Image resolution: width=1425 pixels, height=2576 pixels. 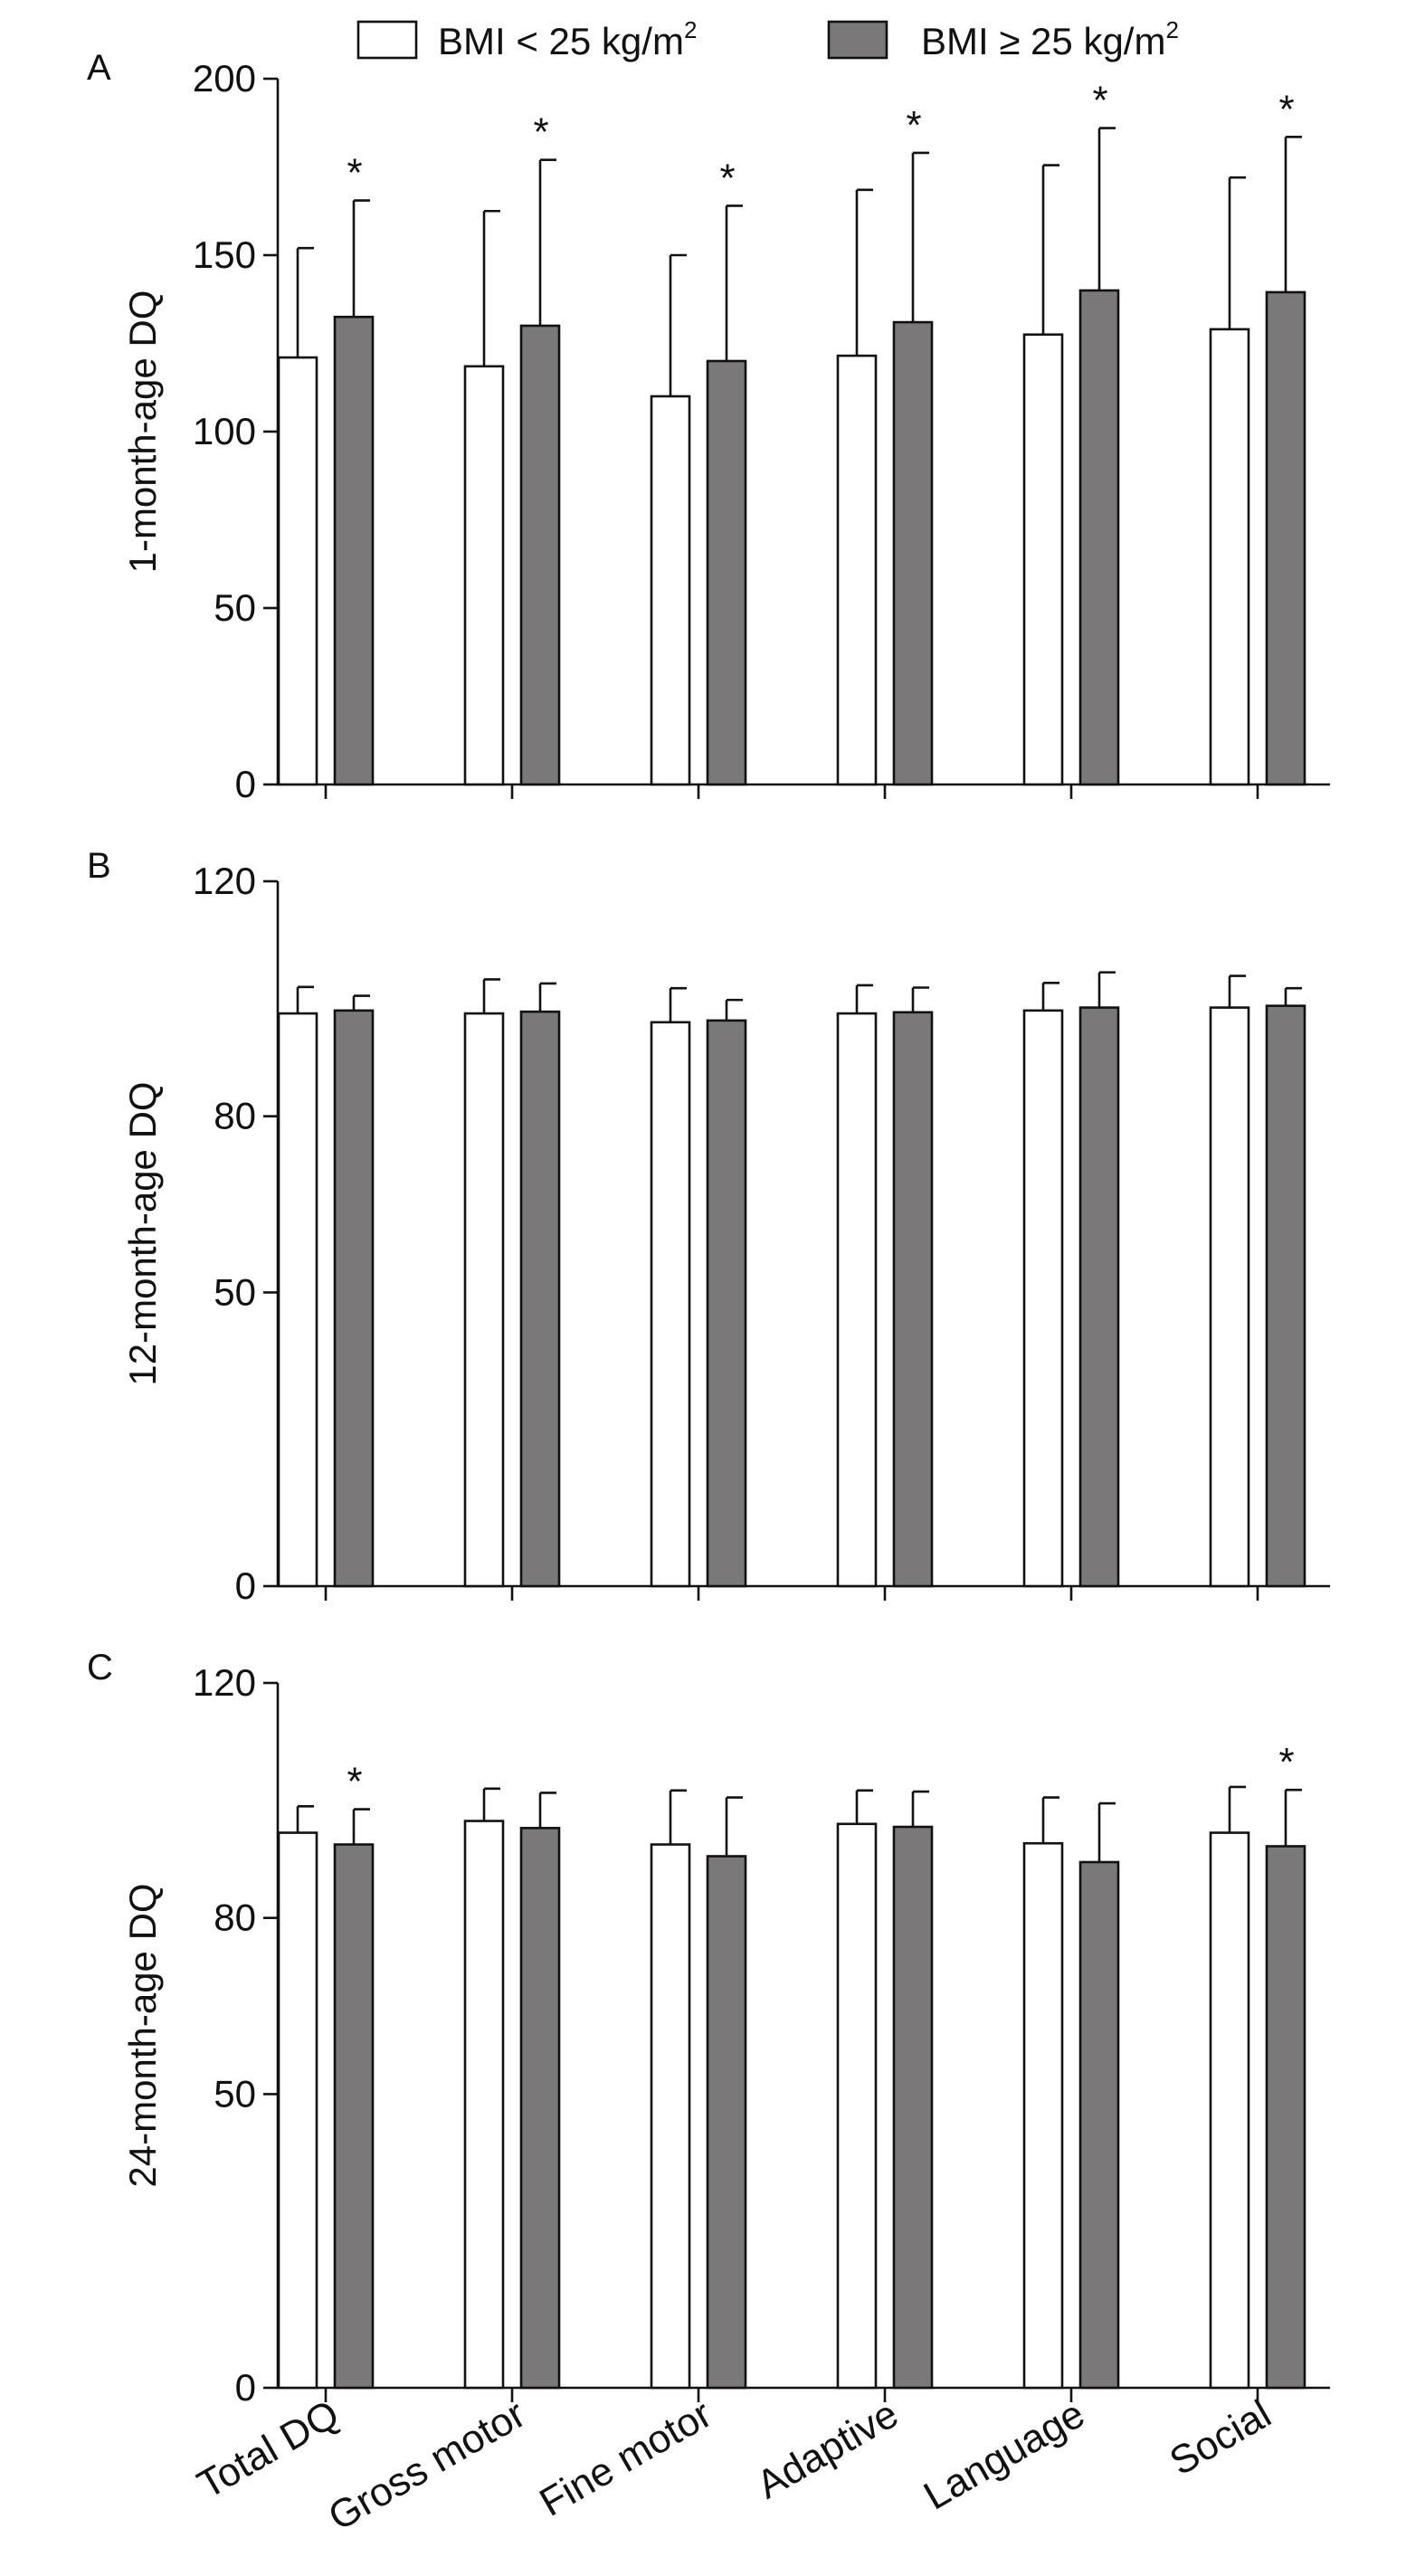 I want to click on legend-label-bmi-over-25: BMI ≥ 25 kg/m2, so click(x=1050, y=39).